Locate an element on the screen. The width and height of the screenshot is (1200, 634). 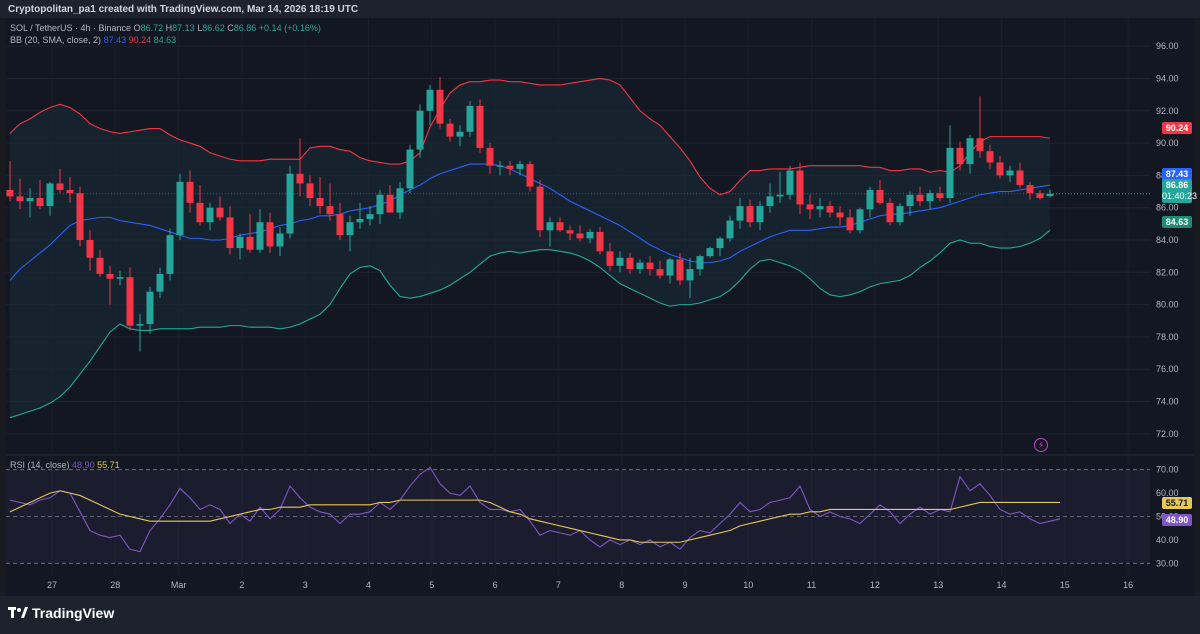
time-tick-label: 9 is located at coordinates (684, 585).